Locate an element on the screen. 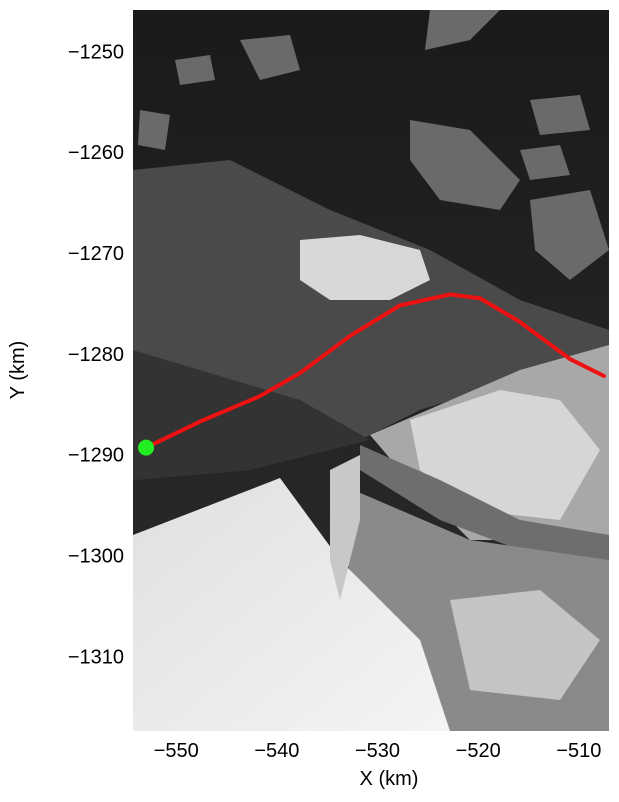 This screenshot has height=802, width=619. start-point is located at coordinates (146, 447).